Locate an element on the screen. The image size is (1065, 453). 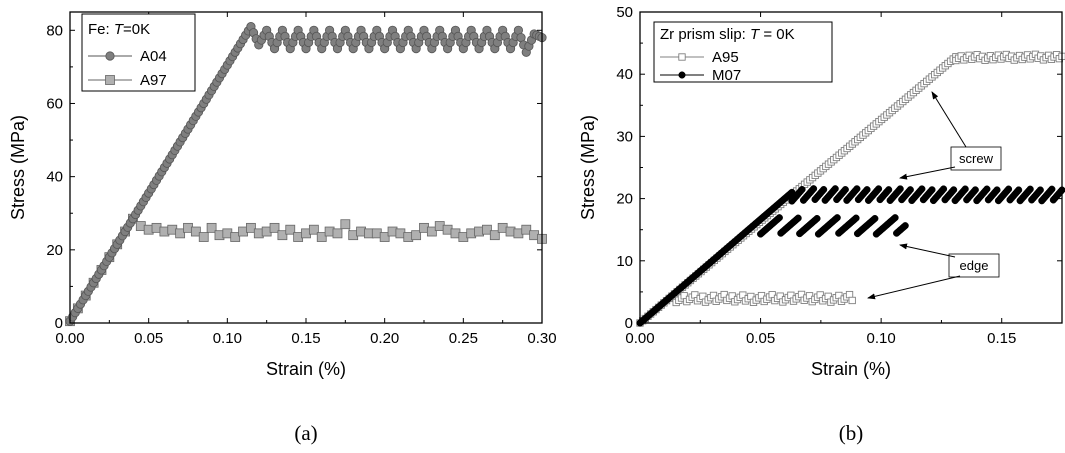
a-x-tick-label: 0.15 is located at coordinates (305, 338).